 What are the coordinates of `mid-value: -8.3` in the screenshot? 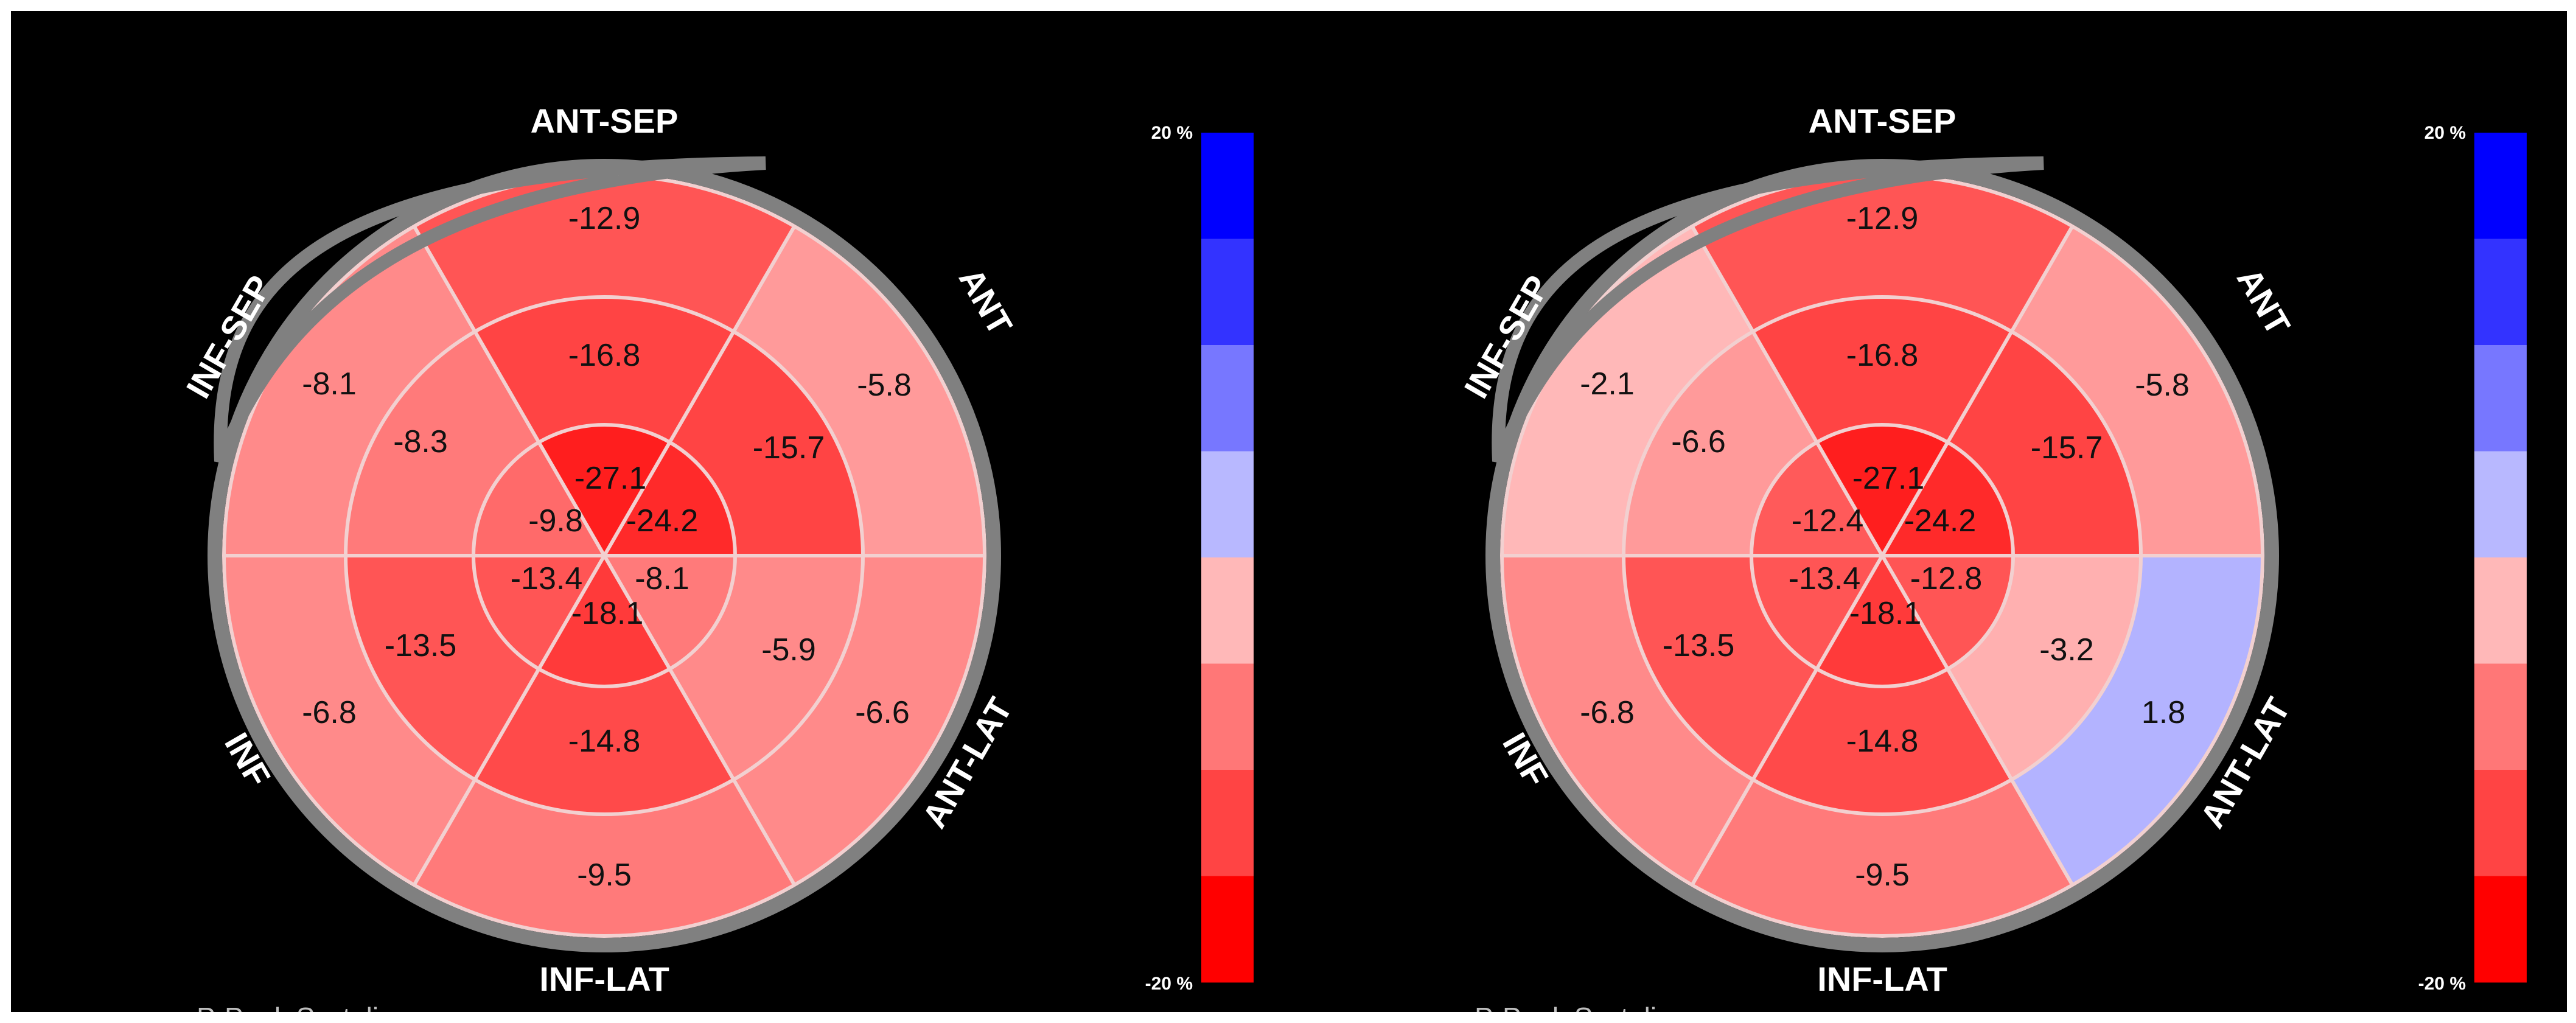 It's located at (420, 441).